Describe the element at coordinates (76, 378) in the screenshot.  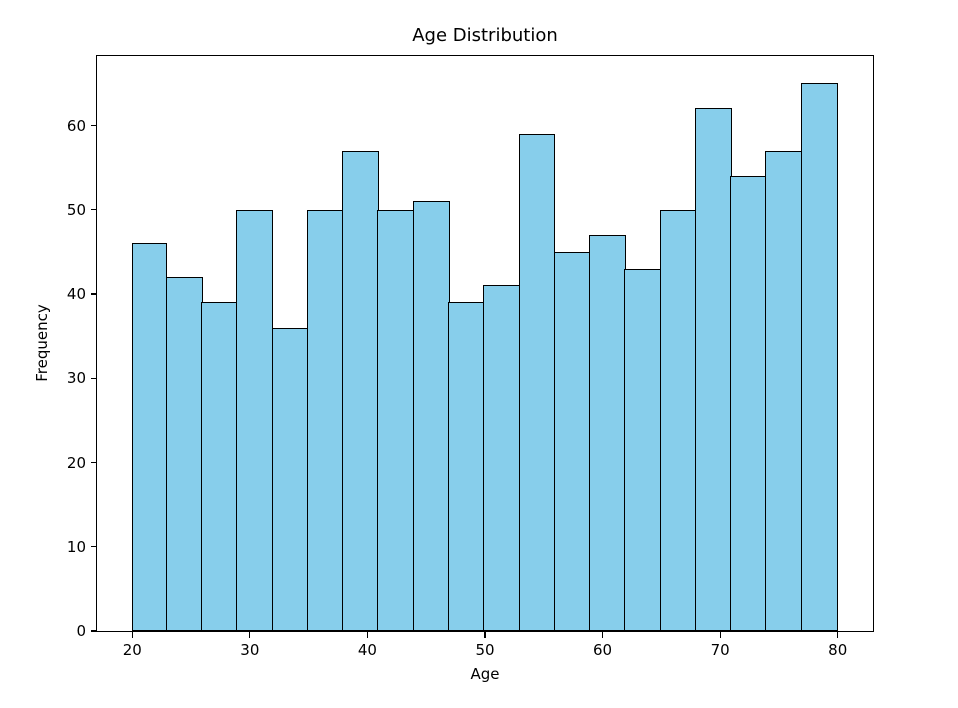
I see `y-tick-label: 30` at that location.